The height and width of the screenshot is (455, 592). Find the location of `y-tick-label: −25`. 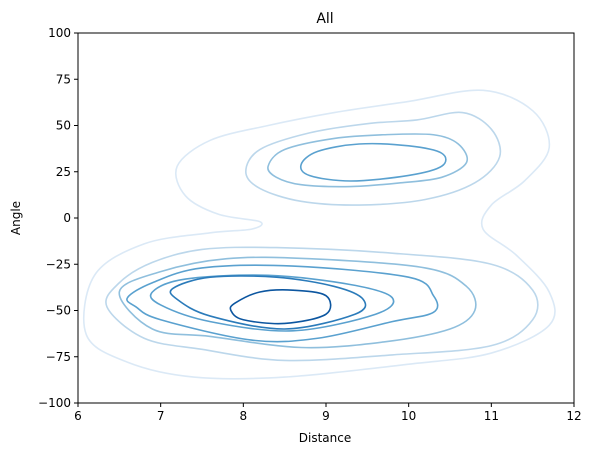

y-tick-label: −25 is located at coordinates (58, 264).